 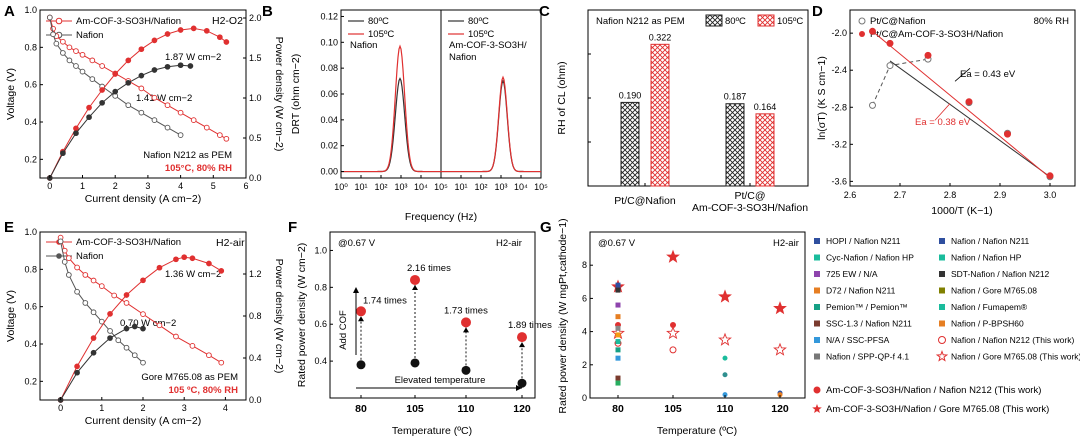 I want to click on ratio-label: 1.89 times, so click(x=530, y=325).